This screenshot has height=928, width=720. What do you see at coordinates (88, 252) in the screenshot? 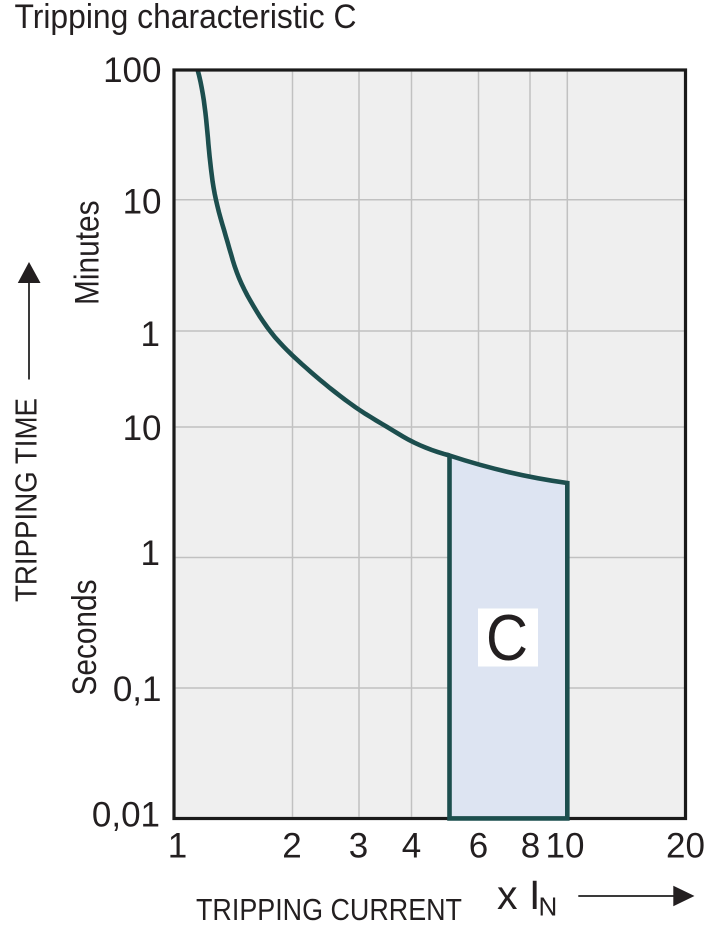
I see `svg-text: Minutes` at bounding box center [88, 252].